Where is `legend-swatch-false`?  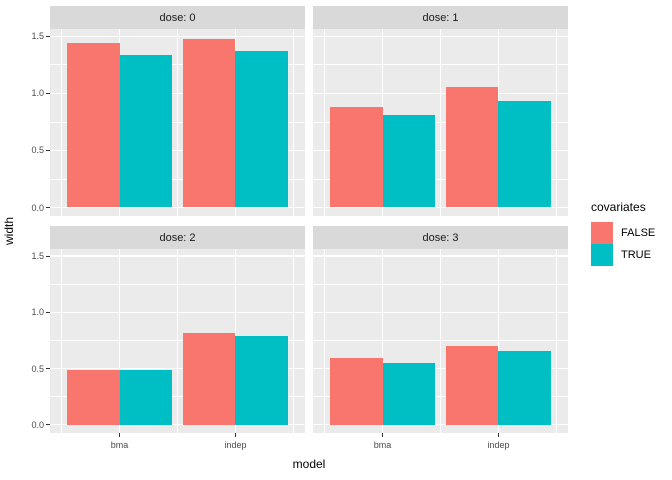
legend-swatch-false is located at coordinates (602, 233).